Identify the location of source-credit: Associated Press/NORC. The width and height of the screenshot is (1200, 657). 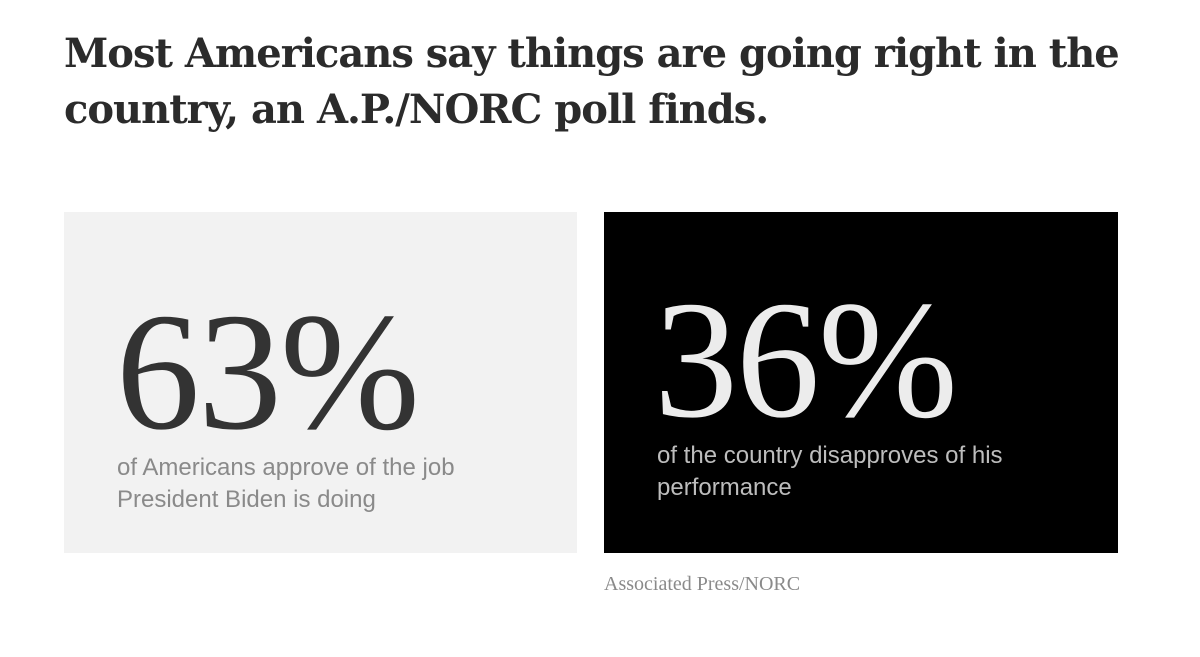
(702, 584).